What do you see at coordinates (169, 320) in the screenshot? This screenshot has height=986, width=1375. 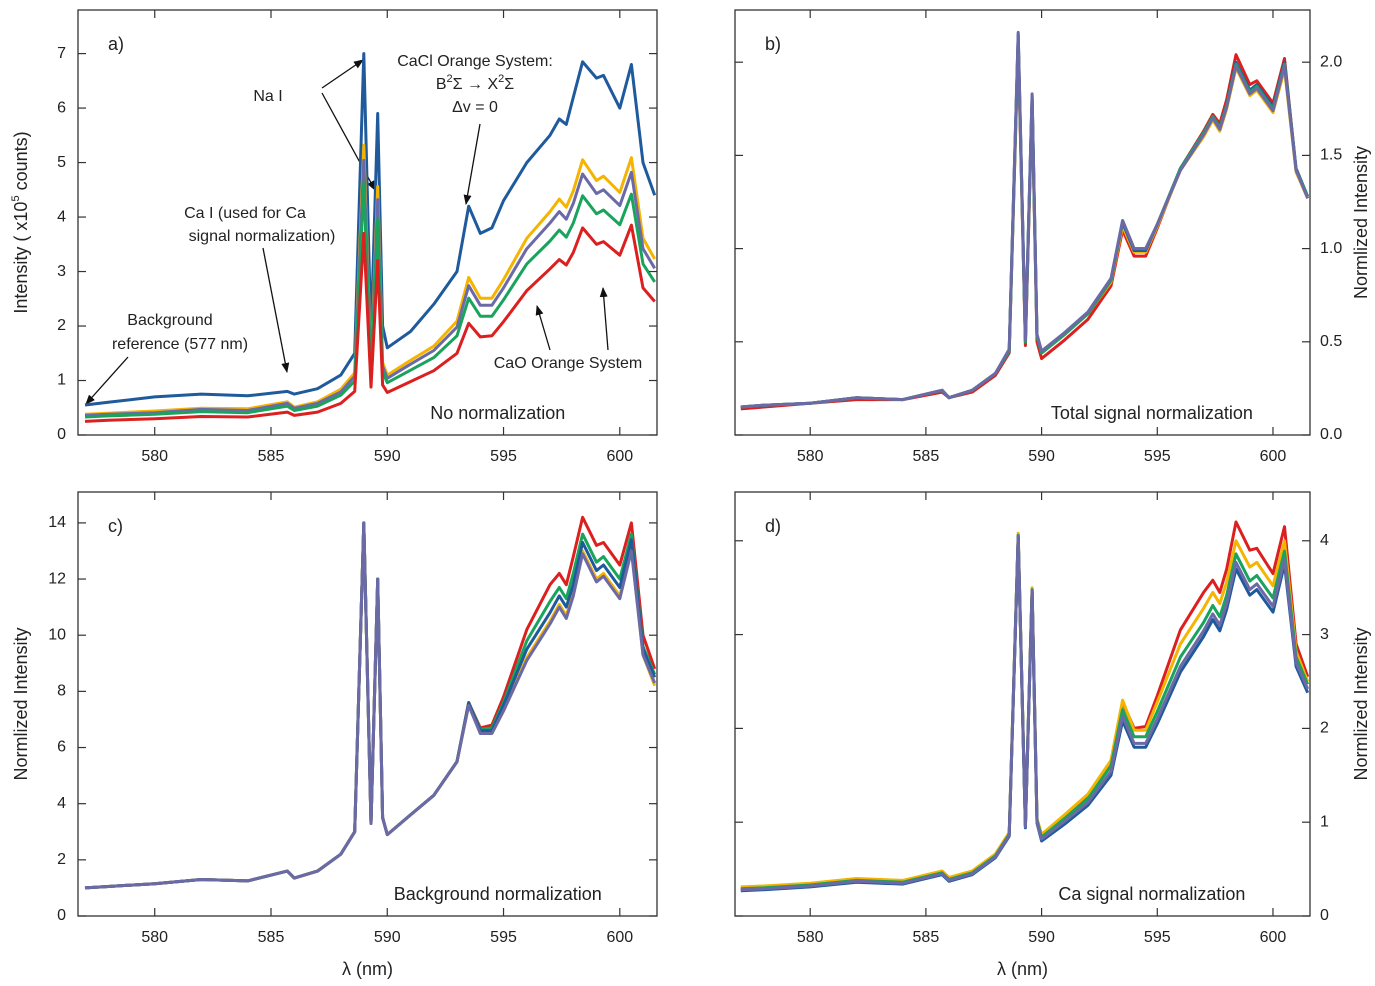 I see `annotation: Background` at bounding box center [169, 320].